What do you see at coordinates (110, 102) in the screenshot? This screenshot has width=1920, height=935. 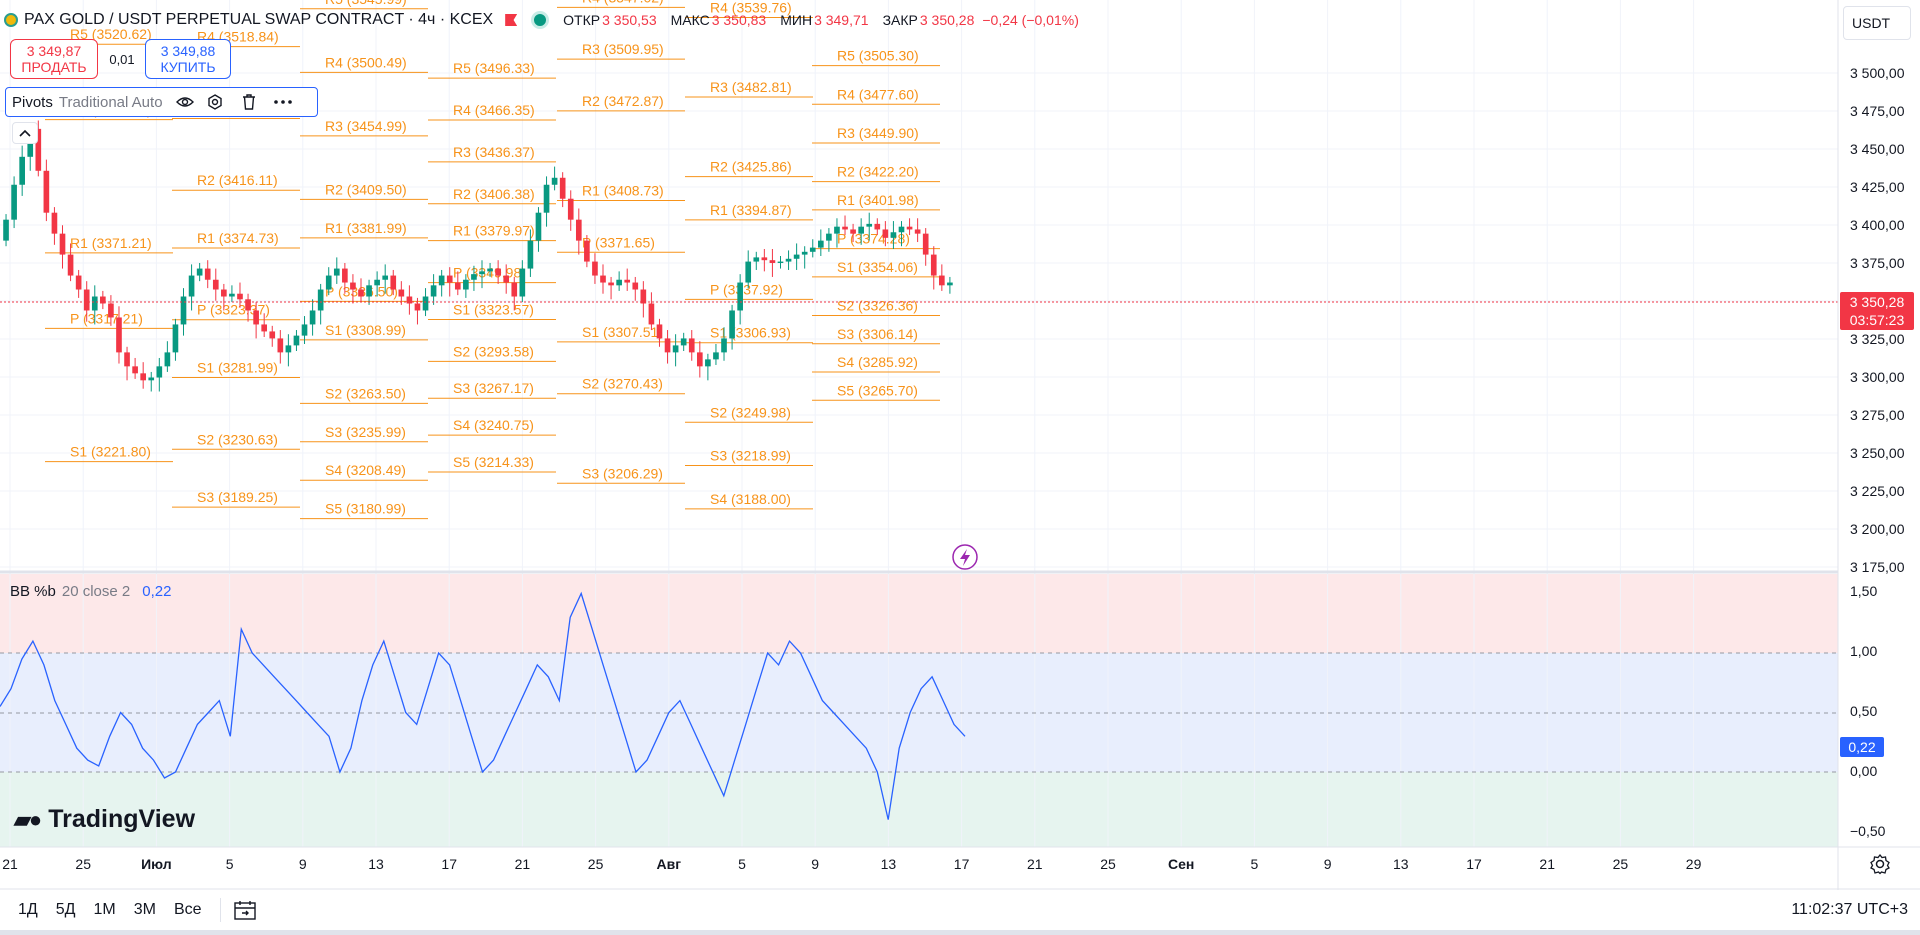 I see `pivots-args: Traditional Auto` at bounding box center [110, 102].